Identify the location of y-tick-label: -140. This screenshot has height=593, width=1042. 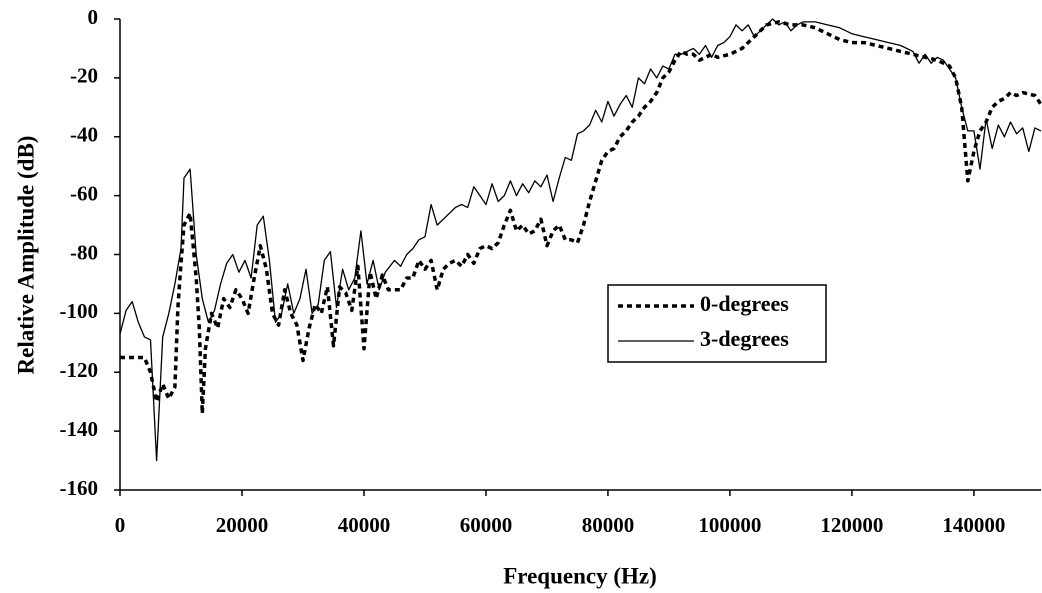
(79, 429).